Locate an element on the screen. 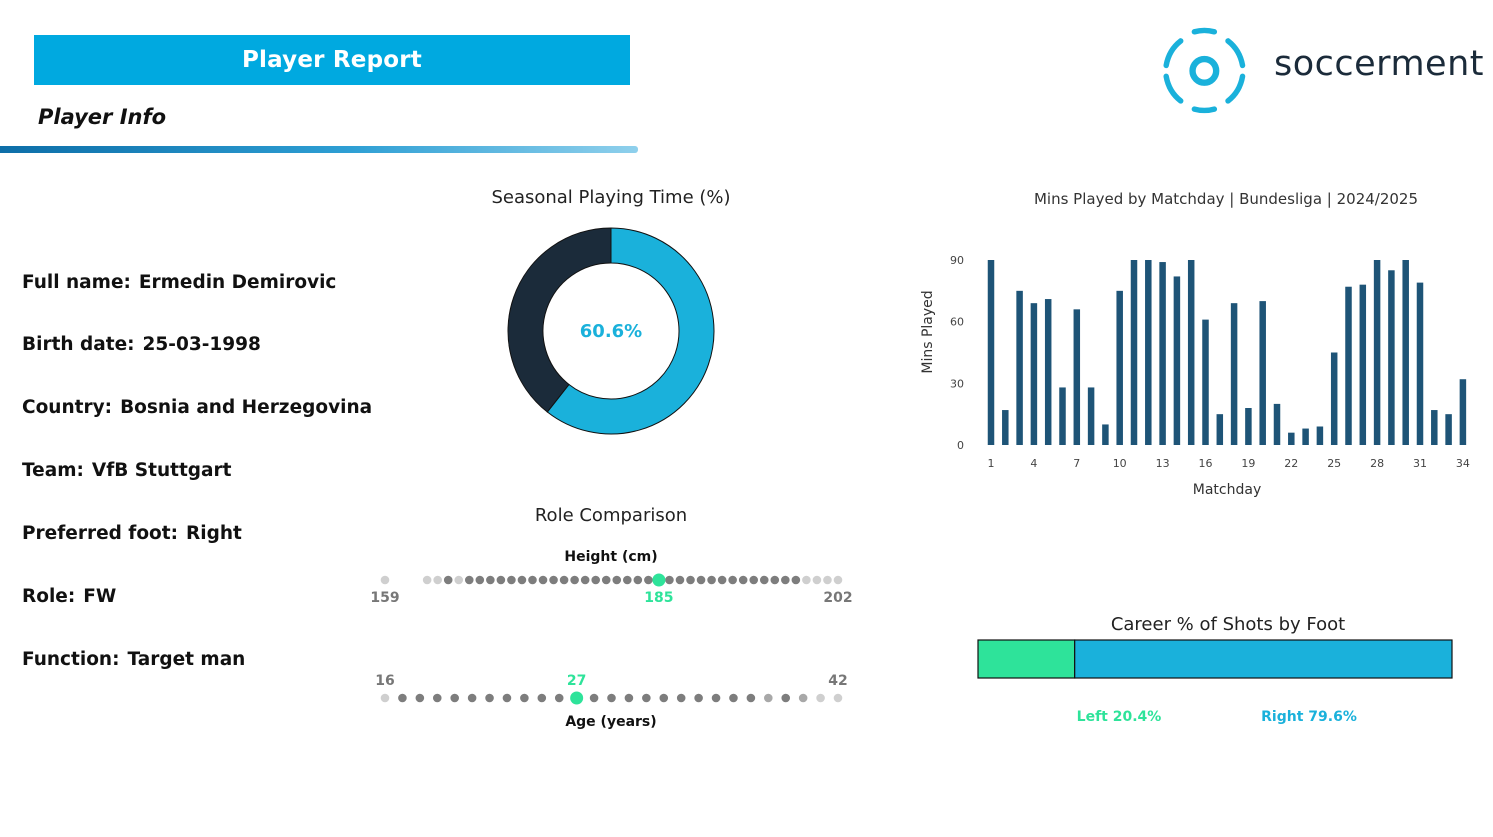 The width and height of the screenshot is (1493, 837). info-full-name: Full name: Ermedin Demirovic is located at coordinates (179, 282).